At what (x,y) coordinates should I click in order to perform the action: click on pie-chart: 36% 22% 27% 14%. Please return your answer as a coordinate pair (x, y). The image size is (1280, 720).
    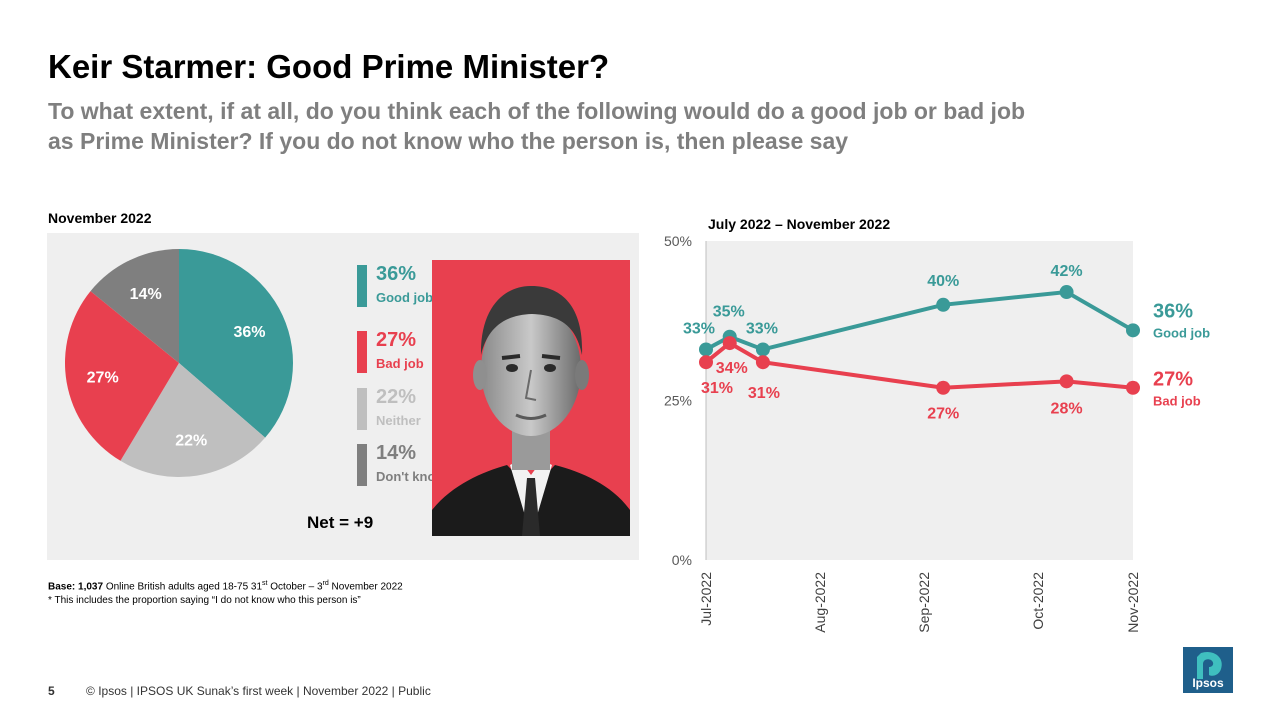
    Looking at the image, I should click on (179, 363).